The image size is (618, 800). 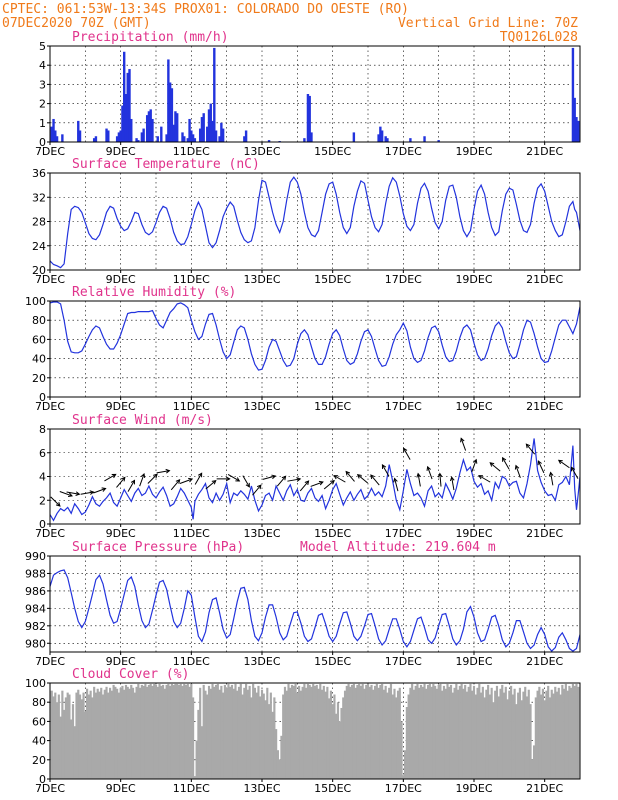 I want to click on x-tick-label: 15DEC, so click(x=332, y=151).